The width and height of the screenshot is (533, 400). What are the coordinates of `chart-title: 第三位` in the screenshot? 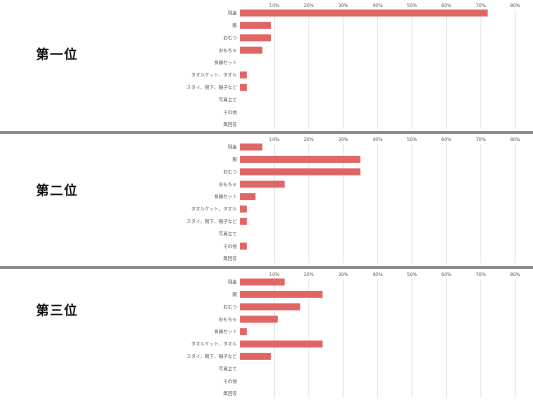 It's located at (57, 311).